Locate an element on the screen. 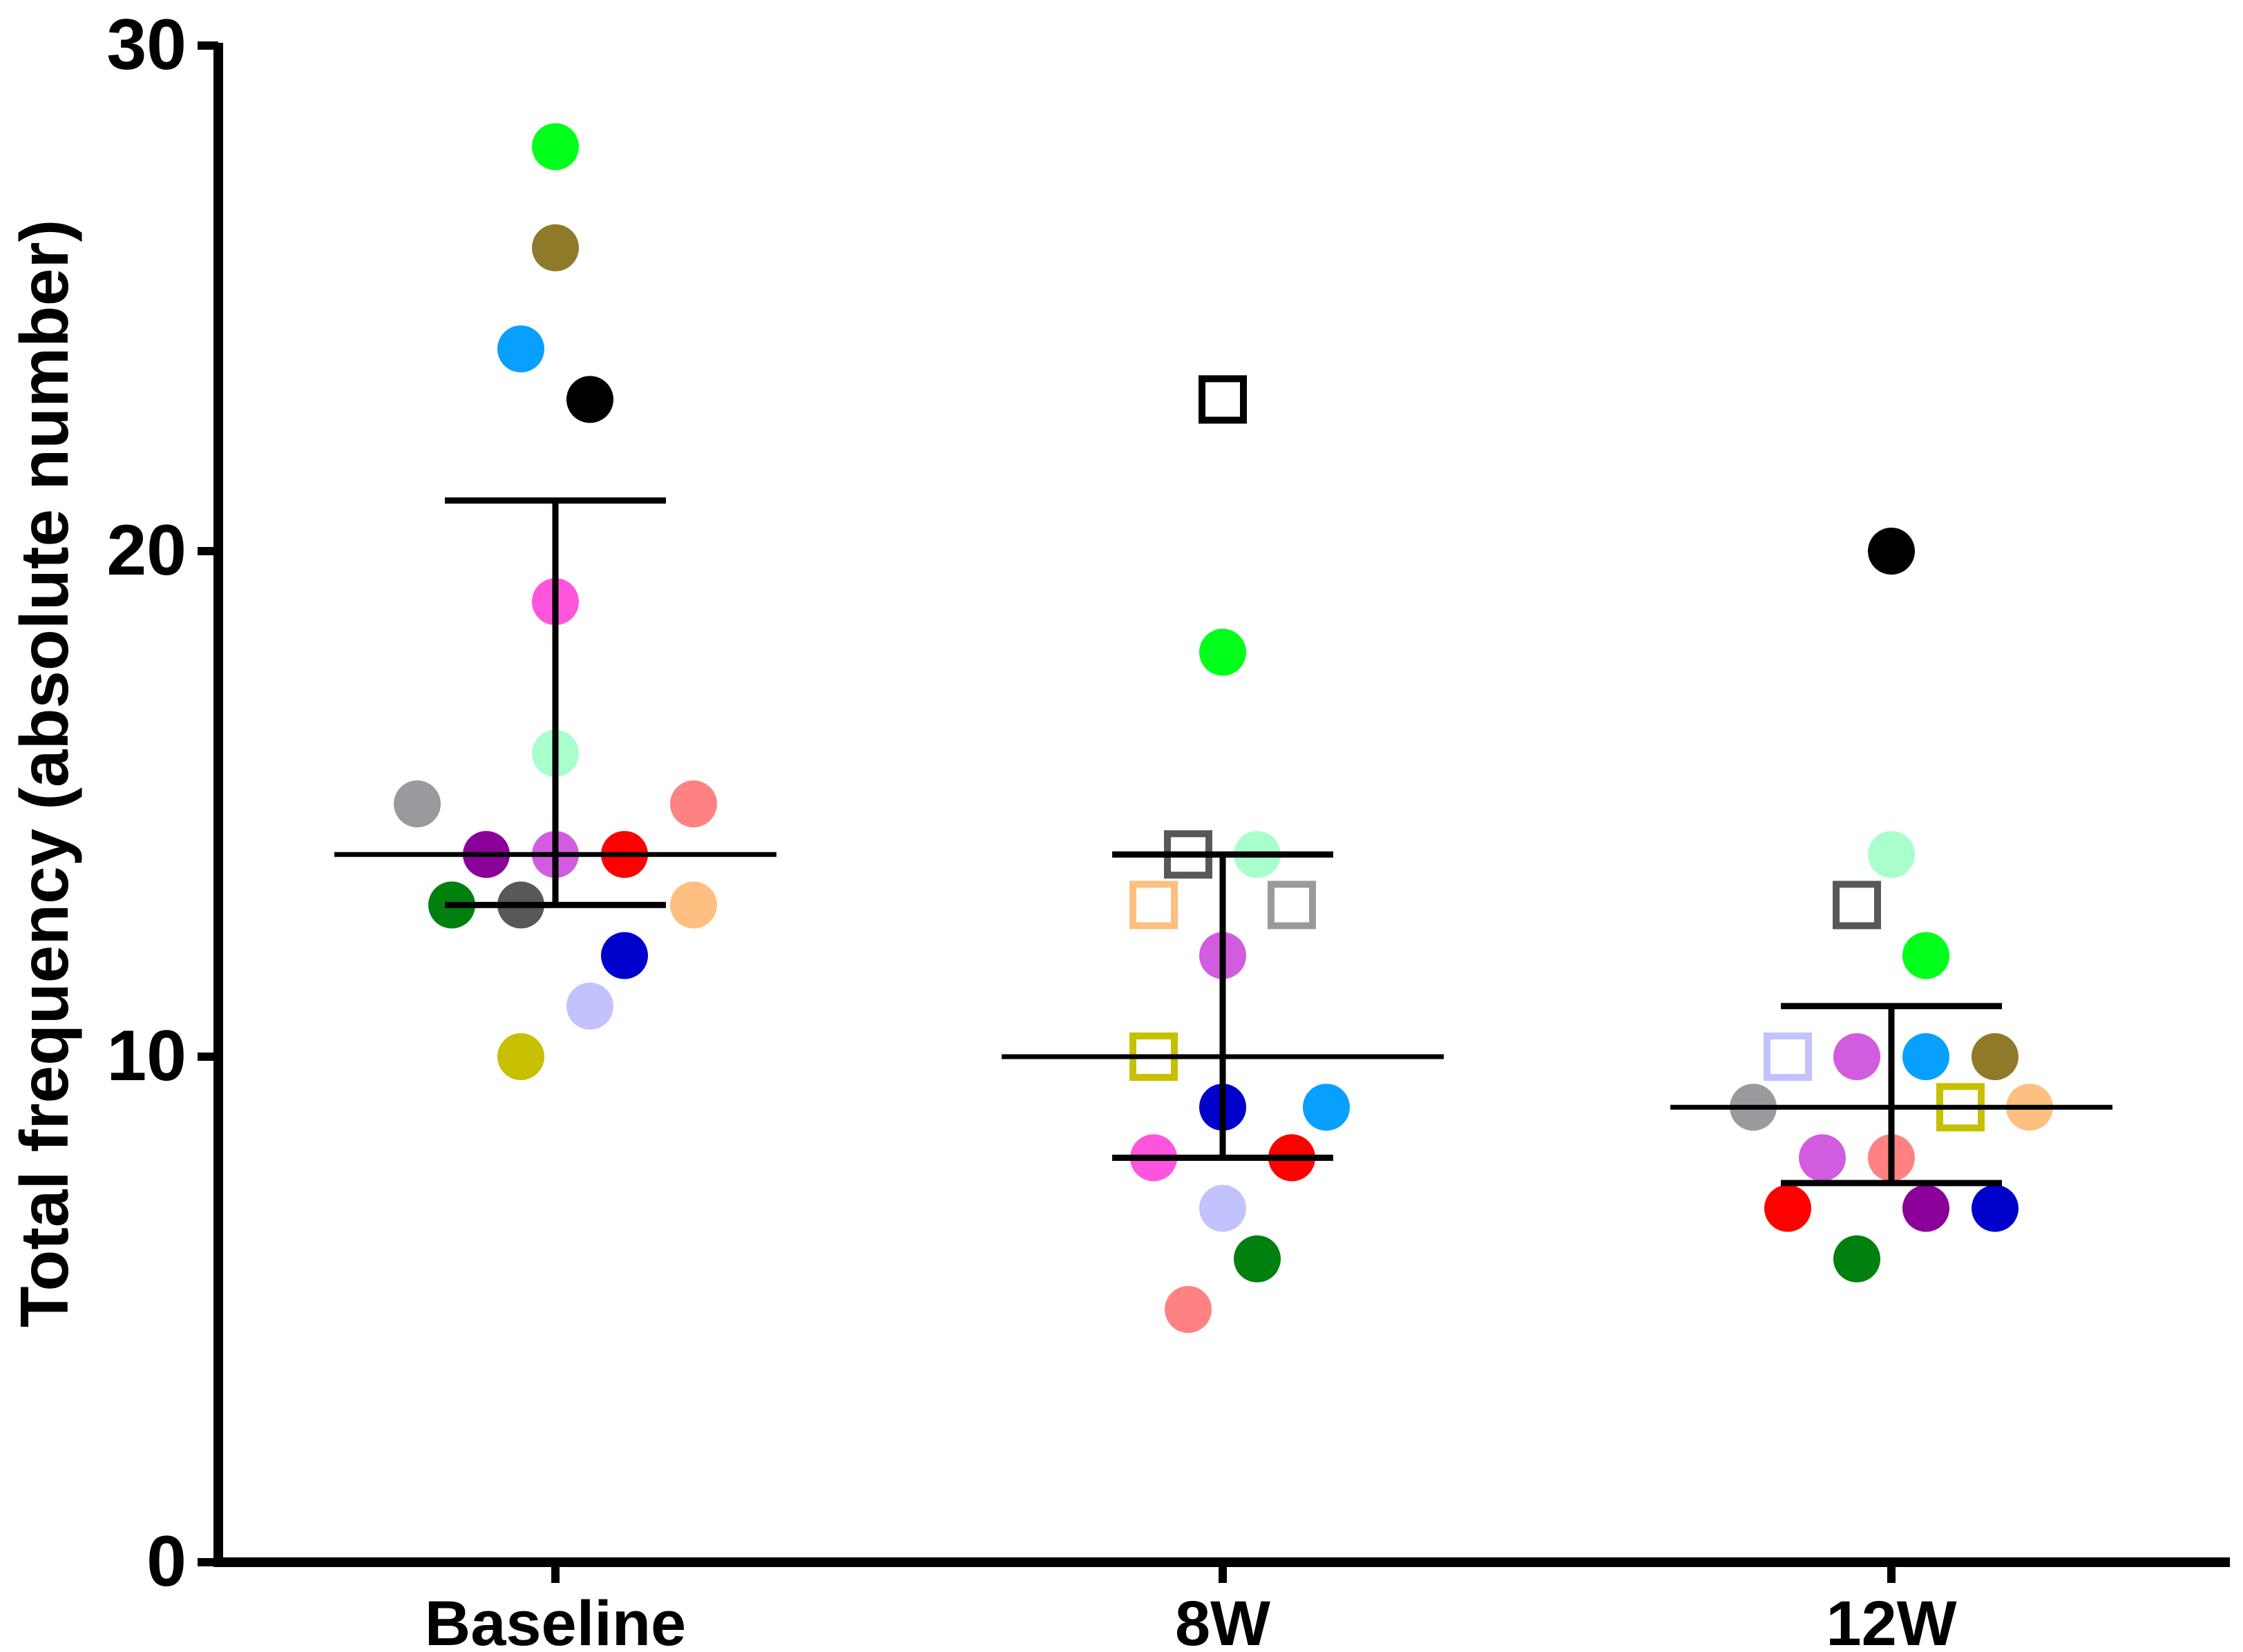  x-tick-label: 12W is located at coordinates (1891, 1620).